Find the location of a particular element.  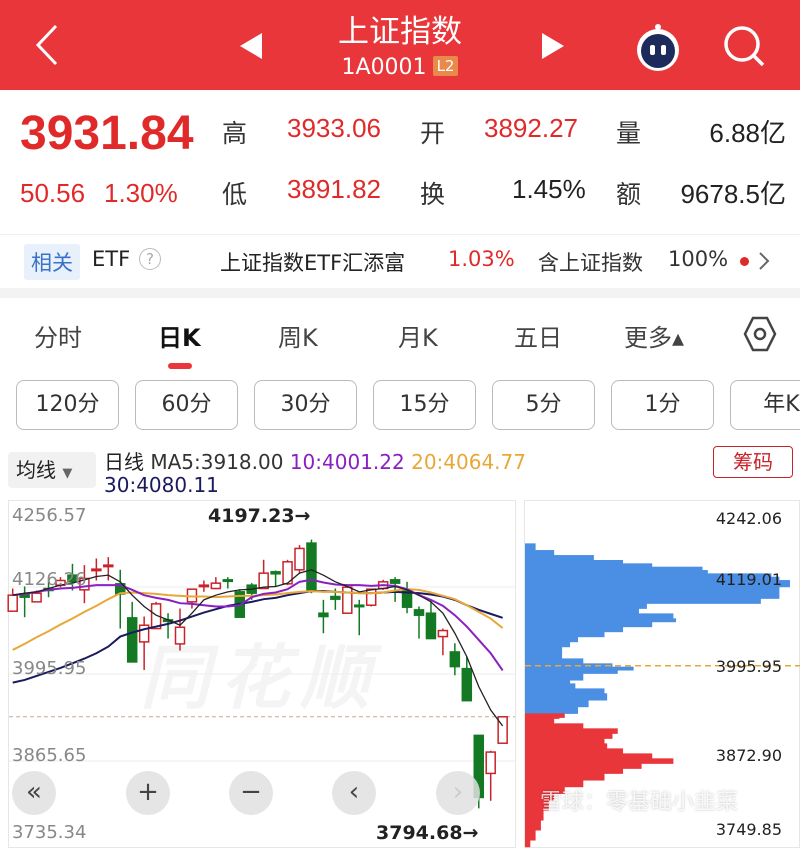

xueqiu-watermark: 雪球：零基础小韭菜 is located at coordinates (639, 802).